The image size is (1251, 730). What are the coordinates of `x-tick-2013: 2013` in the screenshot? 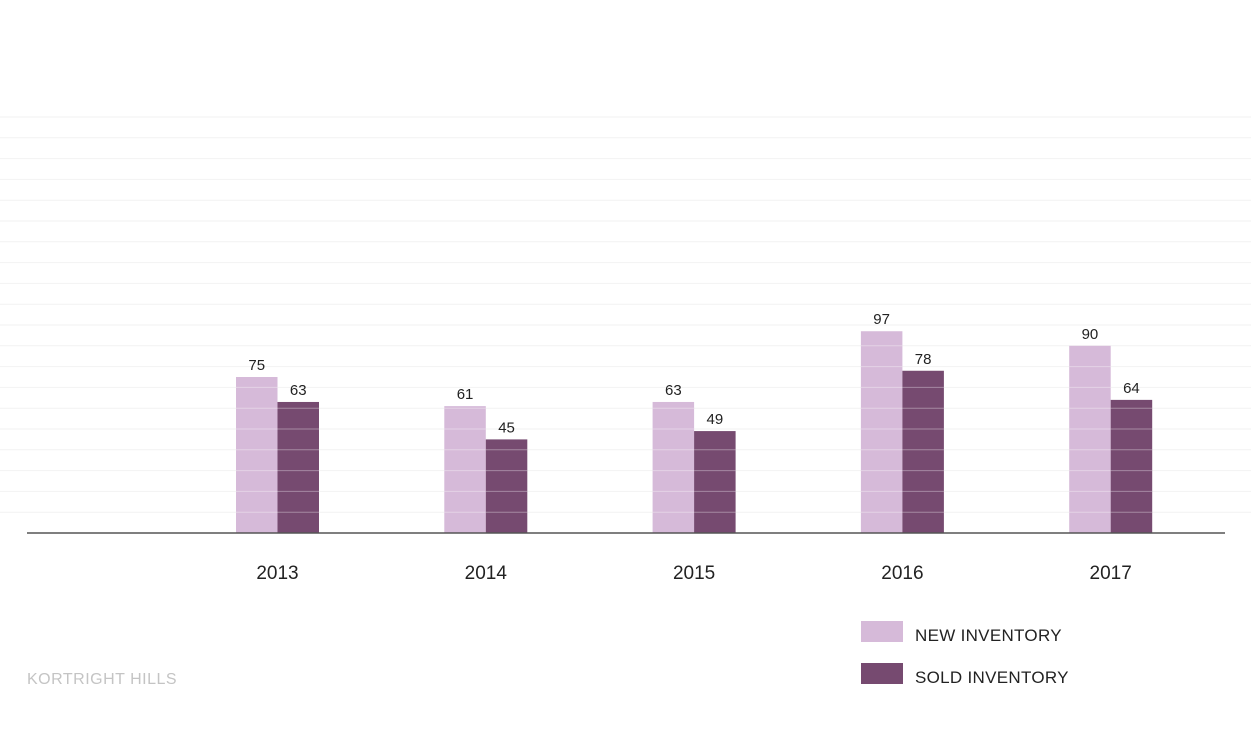 It's located at (277, 573).